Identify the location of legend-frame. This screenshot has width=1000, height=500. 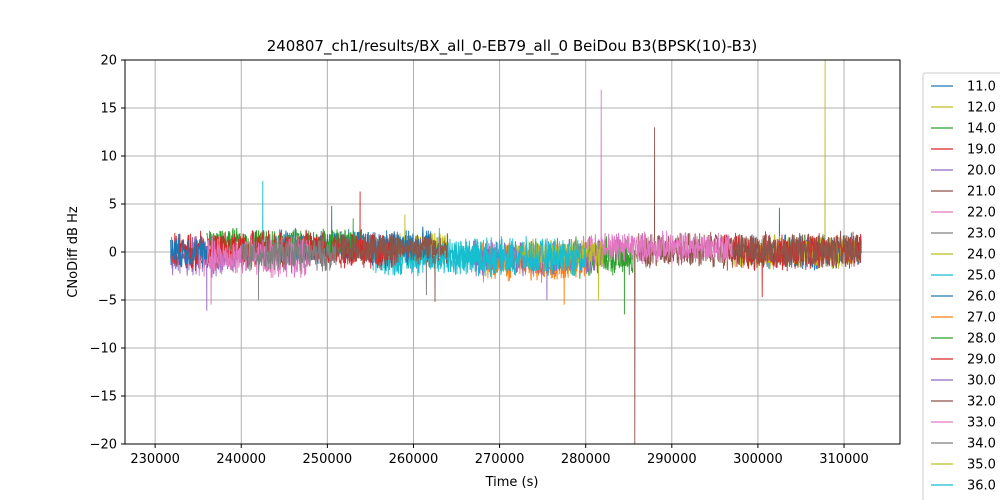
(961, 286).